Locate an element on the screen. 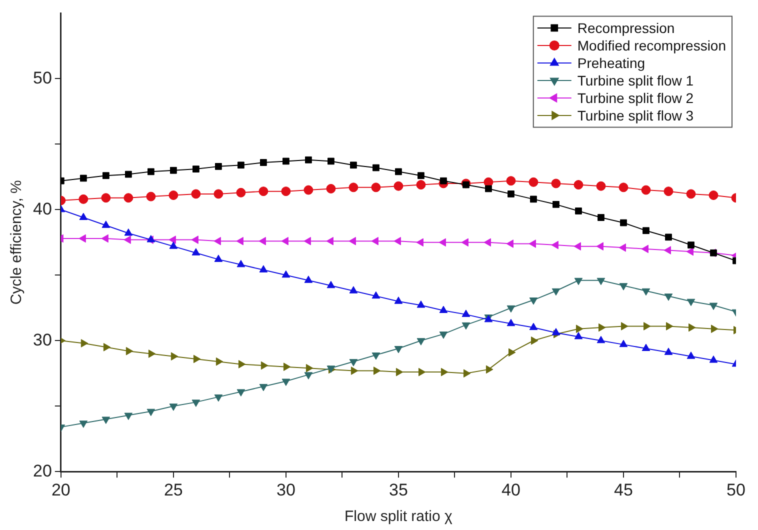 The image size is (758, 530). legend-label: Turbine split flow 2 is located at coordinates (635, 98).